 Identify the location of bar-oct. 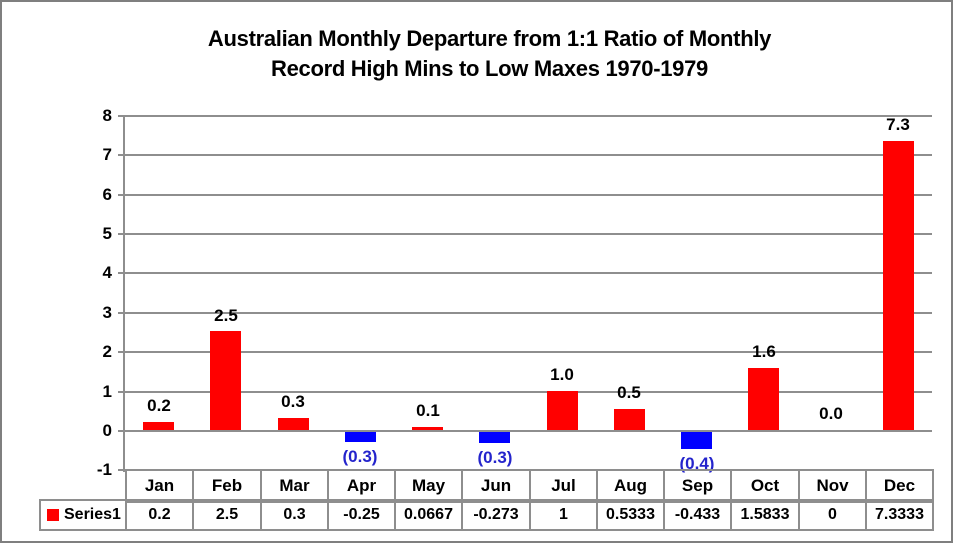
(763, 399).